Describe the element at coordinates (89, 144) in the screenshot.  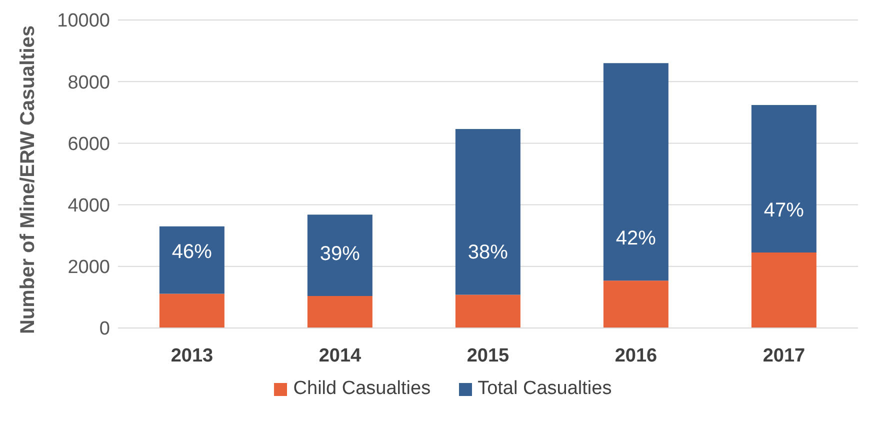
I see `y-tick-label: 6000` at that location.